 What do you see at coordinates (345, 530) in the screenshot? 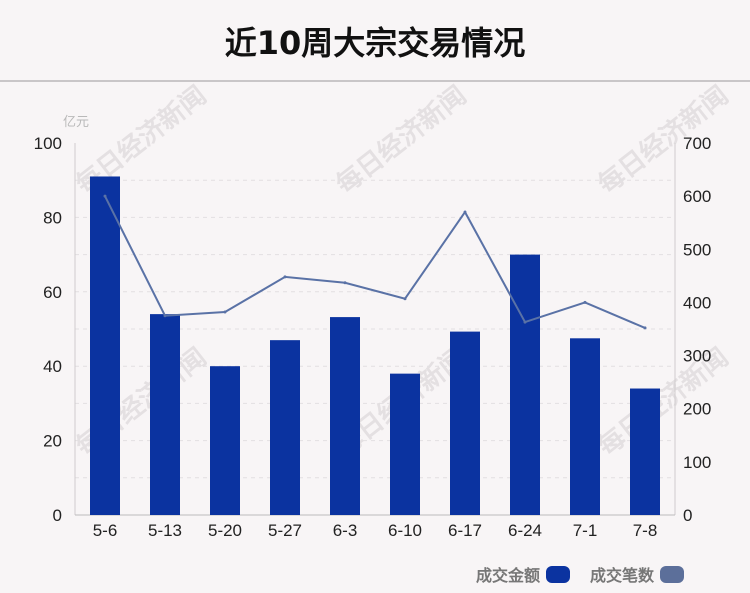
I see `x-tick-label: 6-3` at bounding box center [345, 530].